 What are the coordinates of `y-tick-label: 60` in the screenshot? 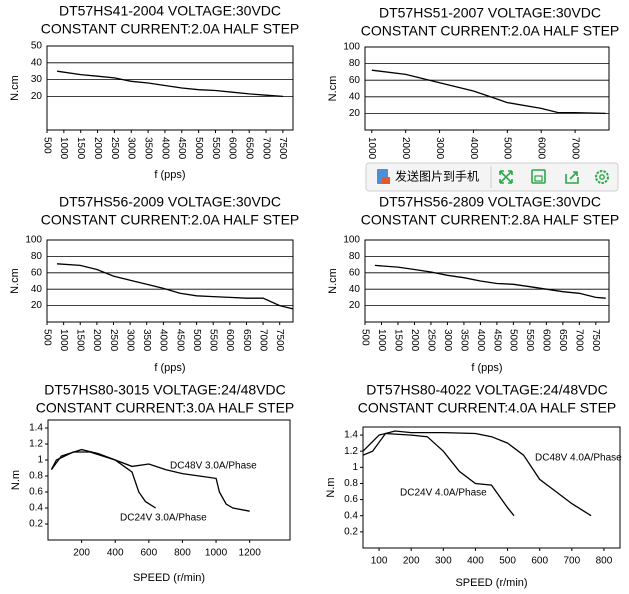 It's located at (37, 272).